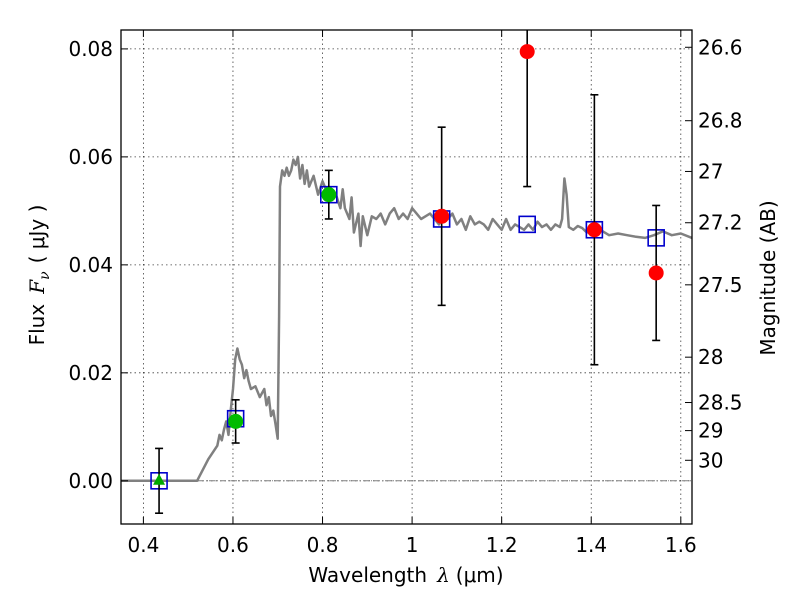 The image size is (800, 600). Describe the element at coordinates (720, 121) in the screenshot. I see `y2-tick-label: 26.8` at that location.